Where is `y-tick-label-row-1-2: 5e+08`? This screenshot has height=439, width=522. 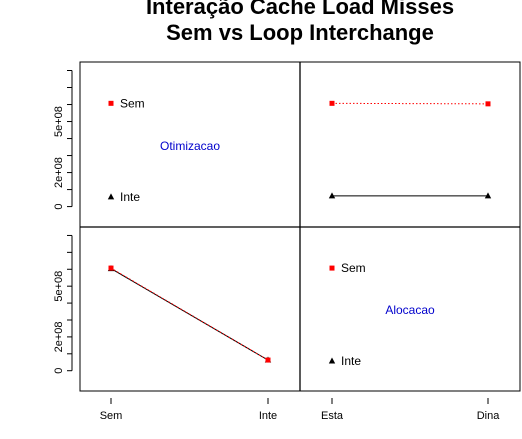 y-tick-label-row-1-2: 5e+08 is located at coordinates (59, 121).